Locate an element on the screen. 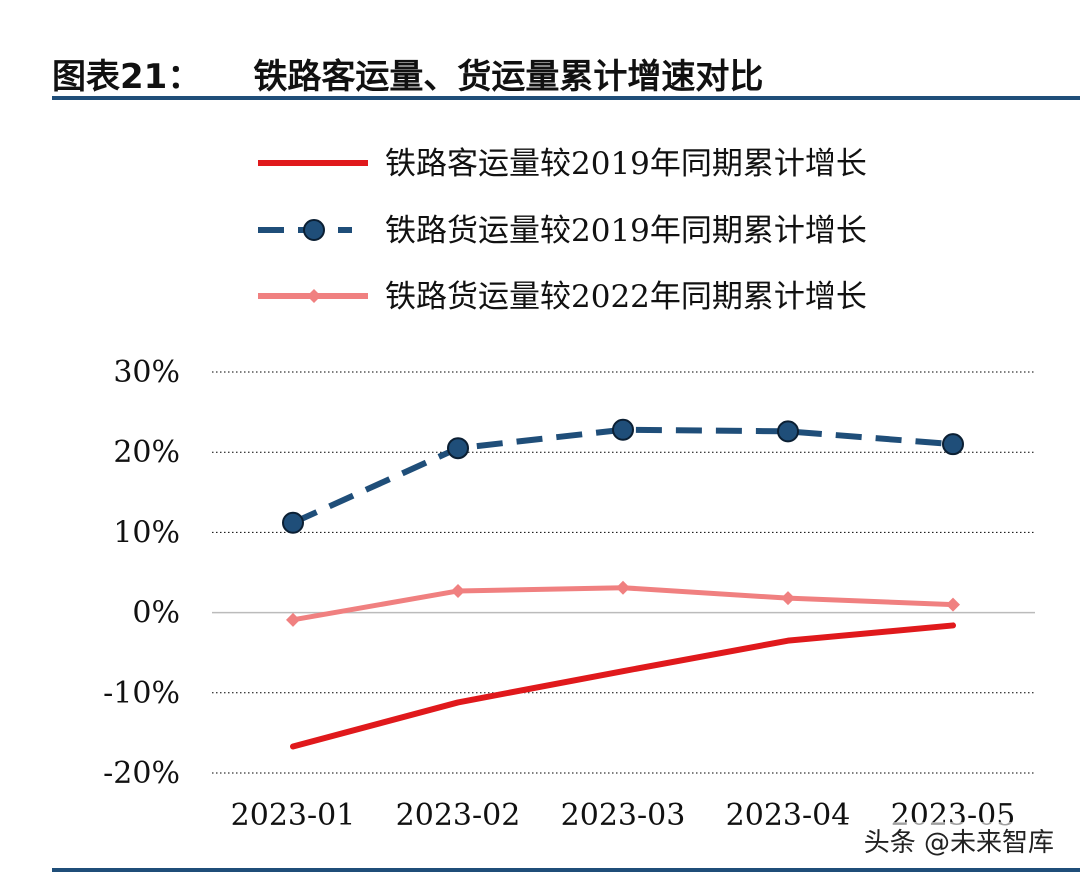  footer-rule is located at coordinates (566, 870).